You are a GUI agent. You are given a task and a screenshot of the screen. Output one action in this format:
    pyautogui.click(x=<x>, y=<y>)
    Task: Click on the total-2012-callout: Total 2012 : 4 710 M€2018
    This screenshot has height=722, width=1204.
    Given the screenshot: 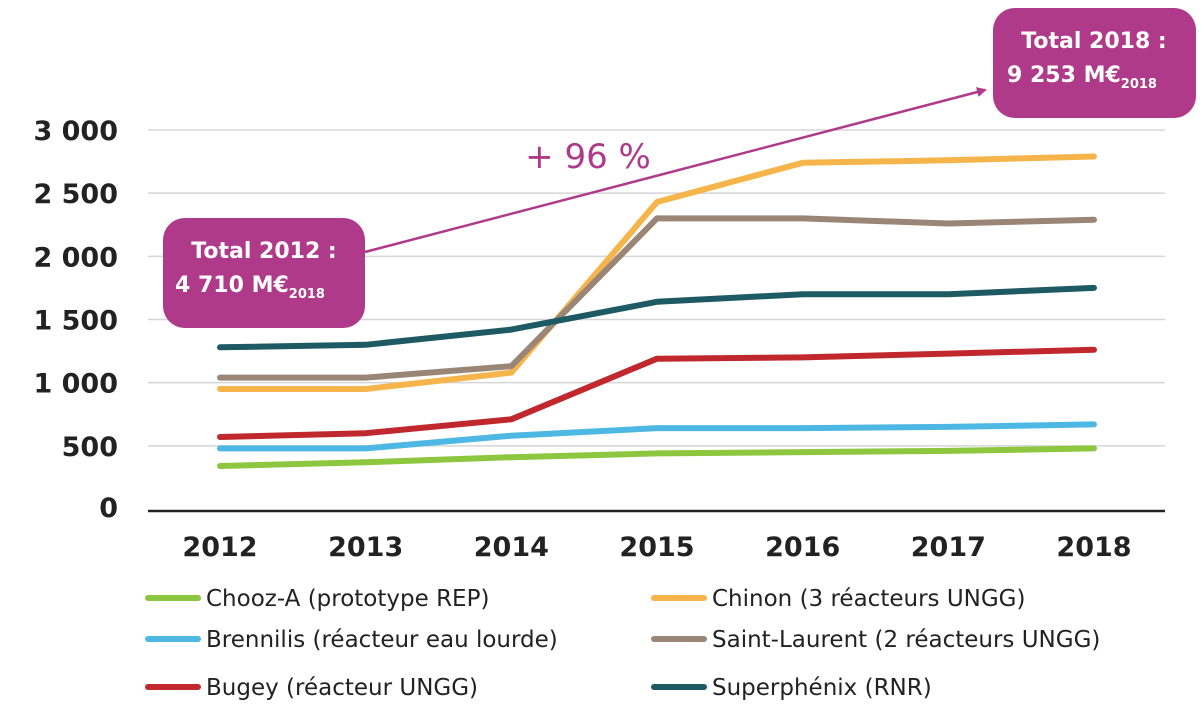 What is the action you would take?
    pyautogui.click(x=264, y=273)
    